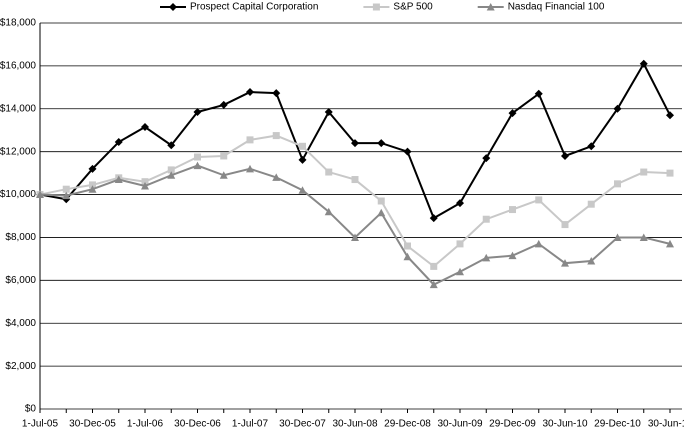  What do you see at coordinates (20, 323) in the screenshot?
I see `y-tick-label: $4,000` at bounding box center [20, 323].